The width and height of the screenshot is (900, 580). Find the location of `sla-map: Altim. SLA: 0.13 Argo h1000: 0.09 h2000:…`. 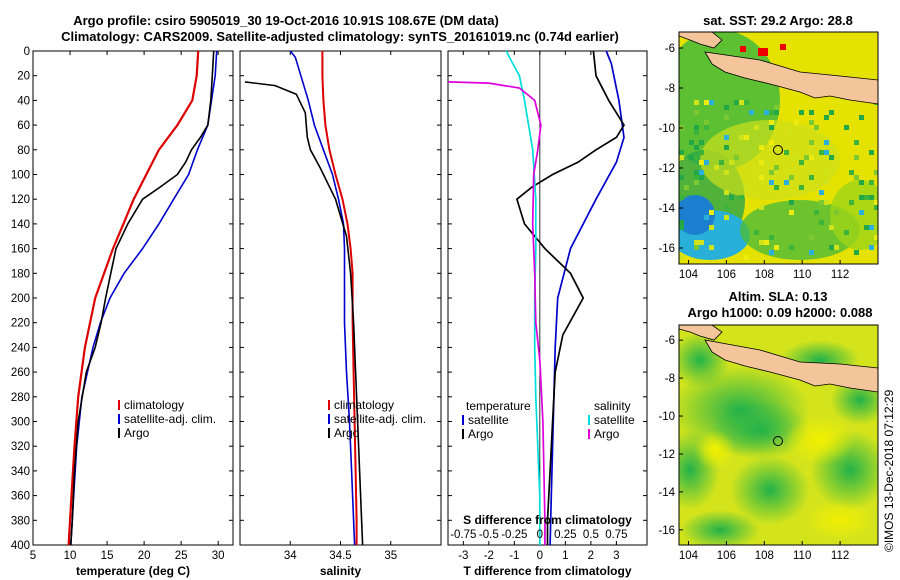

sla-map: Altim. SLA: 0.13 Argo h1000: 0.09 h2000:… is located at coordinates (768, 425).